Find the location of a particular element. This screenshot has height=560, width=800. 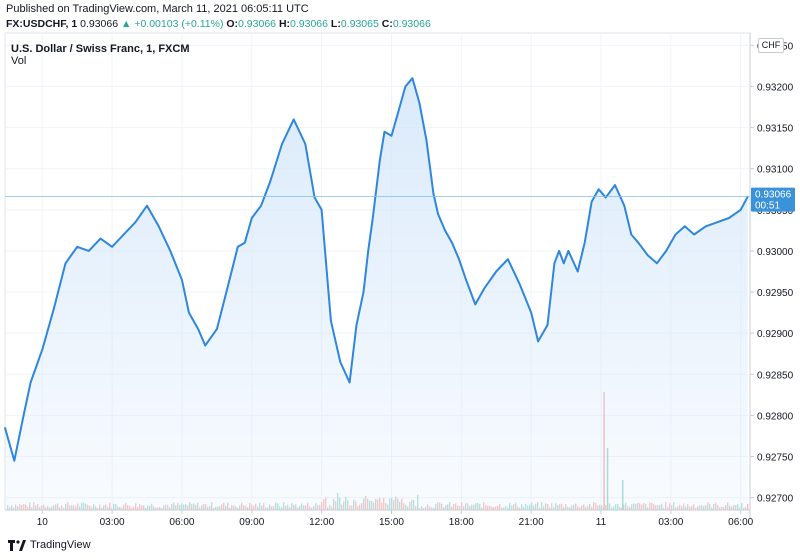

close-label: C: is located at coordinates (387, 24).